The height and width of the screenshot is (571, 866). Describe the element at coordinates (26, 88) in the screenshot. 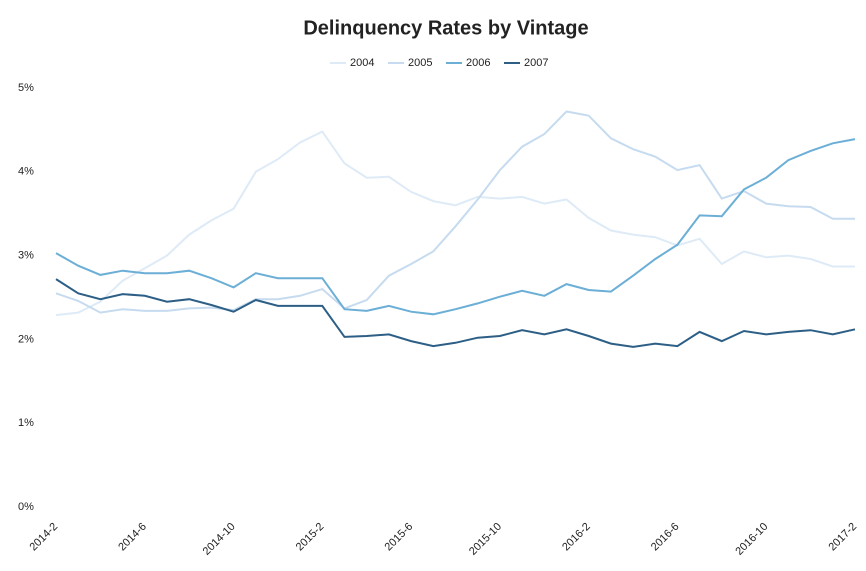

I see `y-tick-label: 5%` at that location.